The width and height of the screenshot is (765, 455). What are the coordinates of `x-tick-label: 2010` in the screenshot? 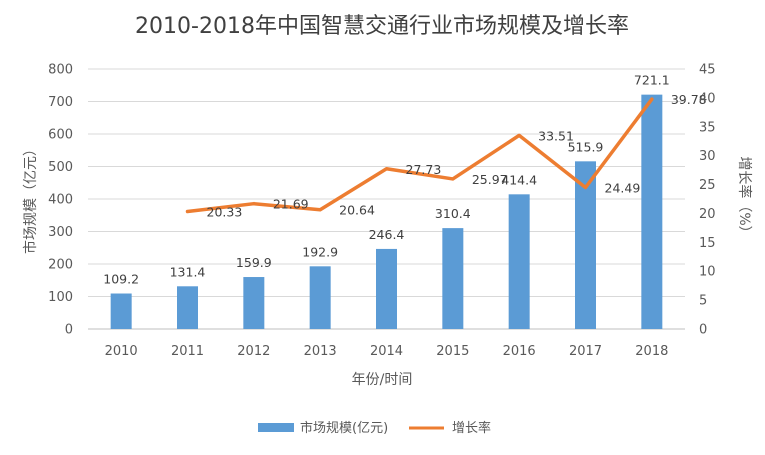 It's located at (121, 351).